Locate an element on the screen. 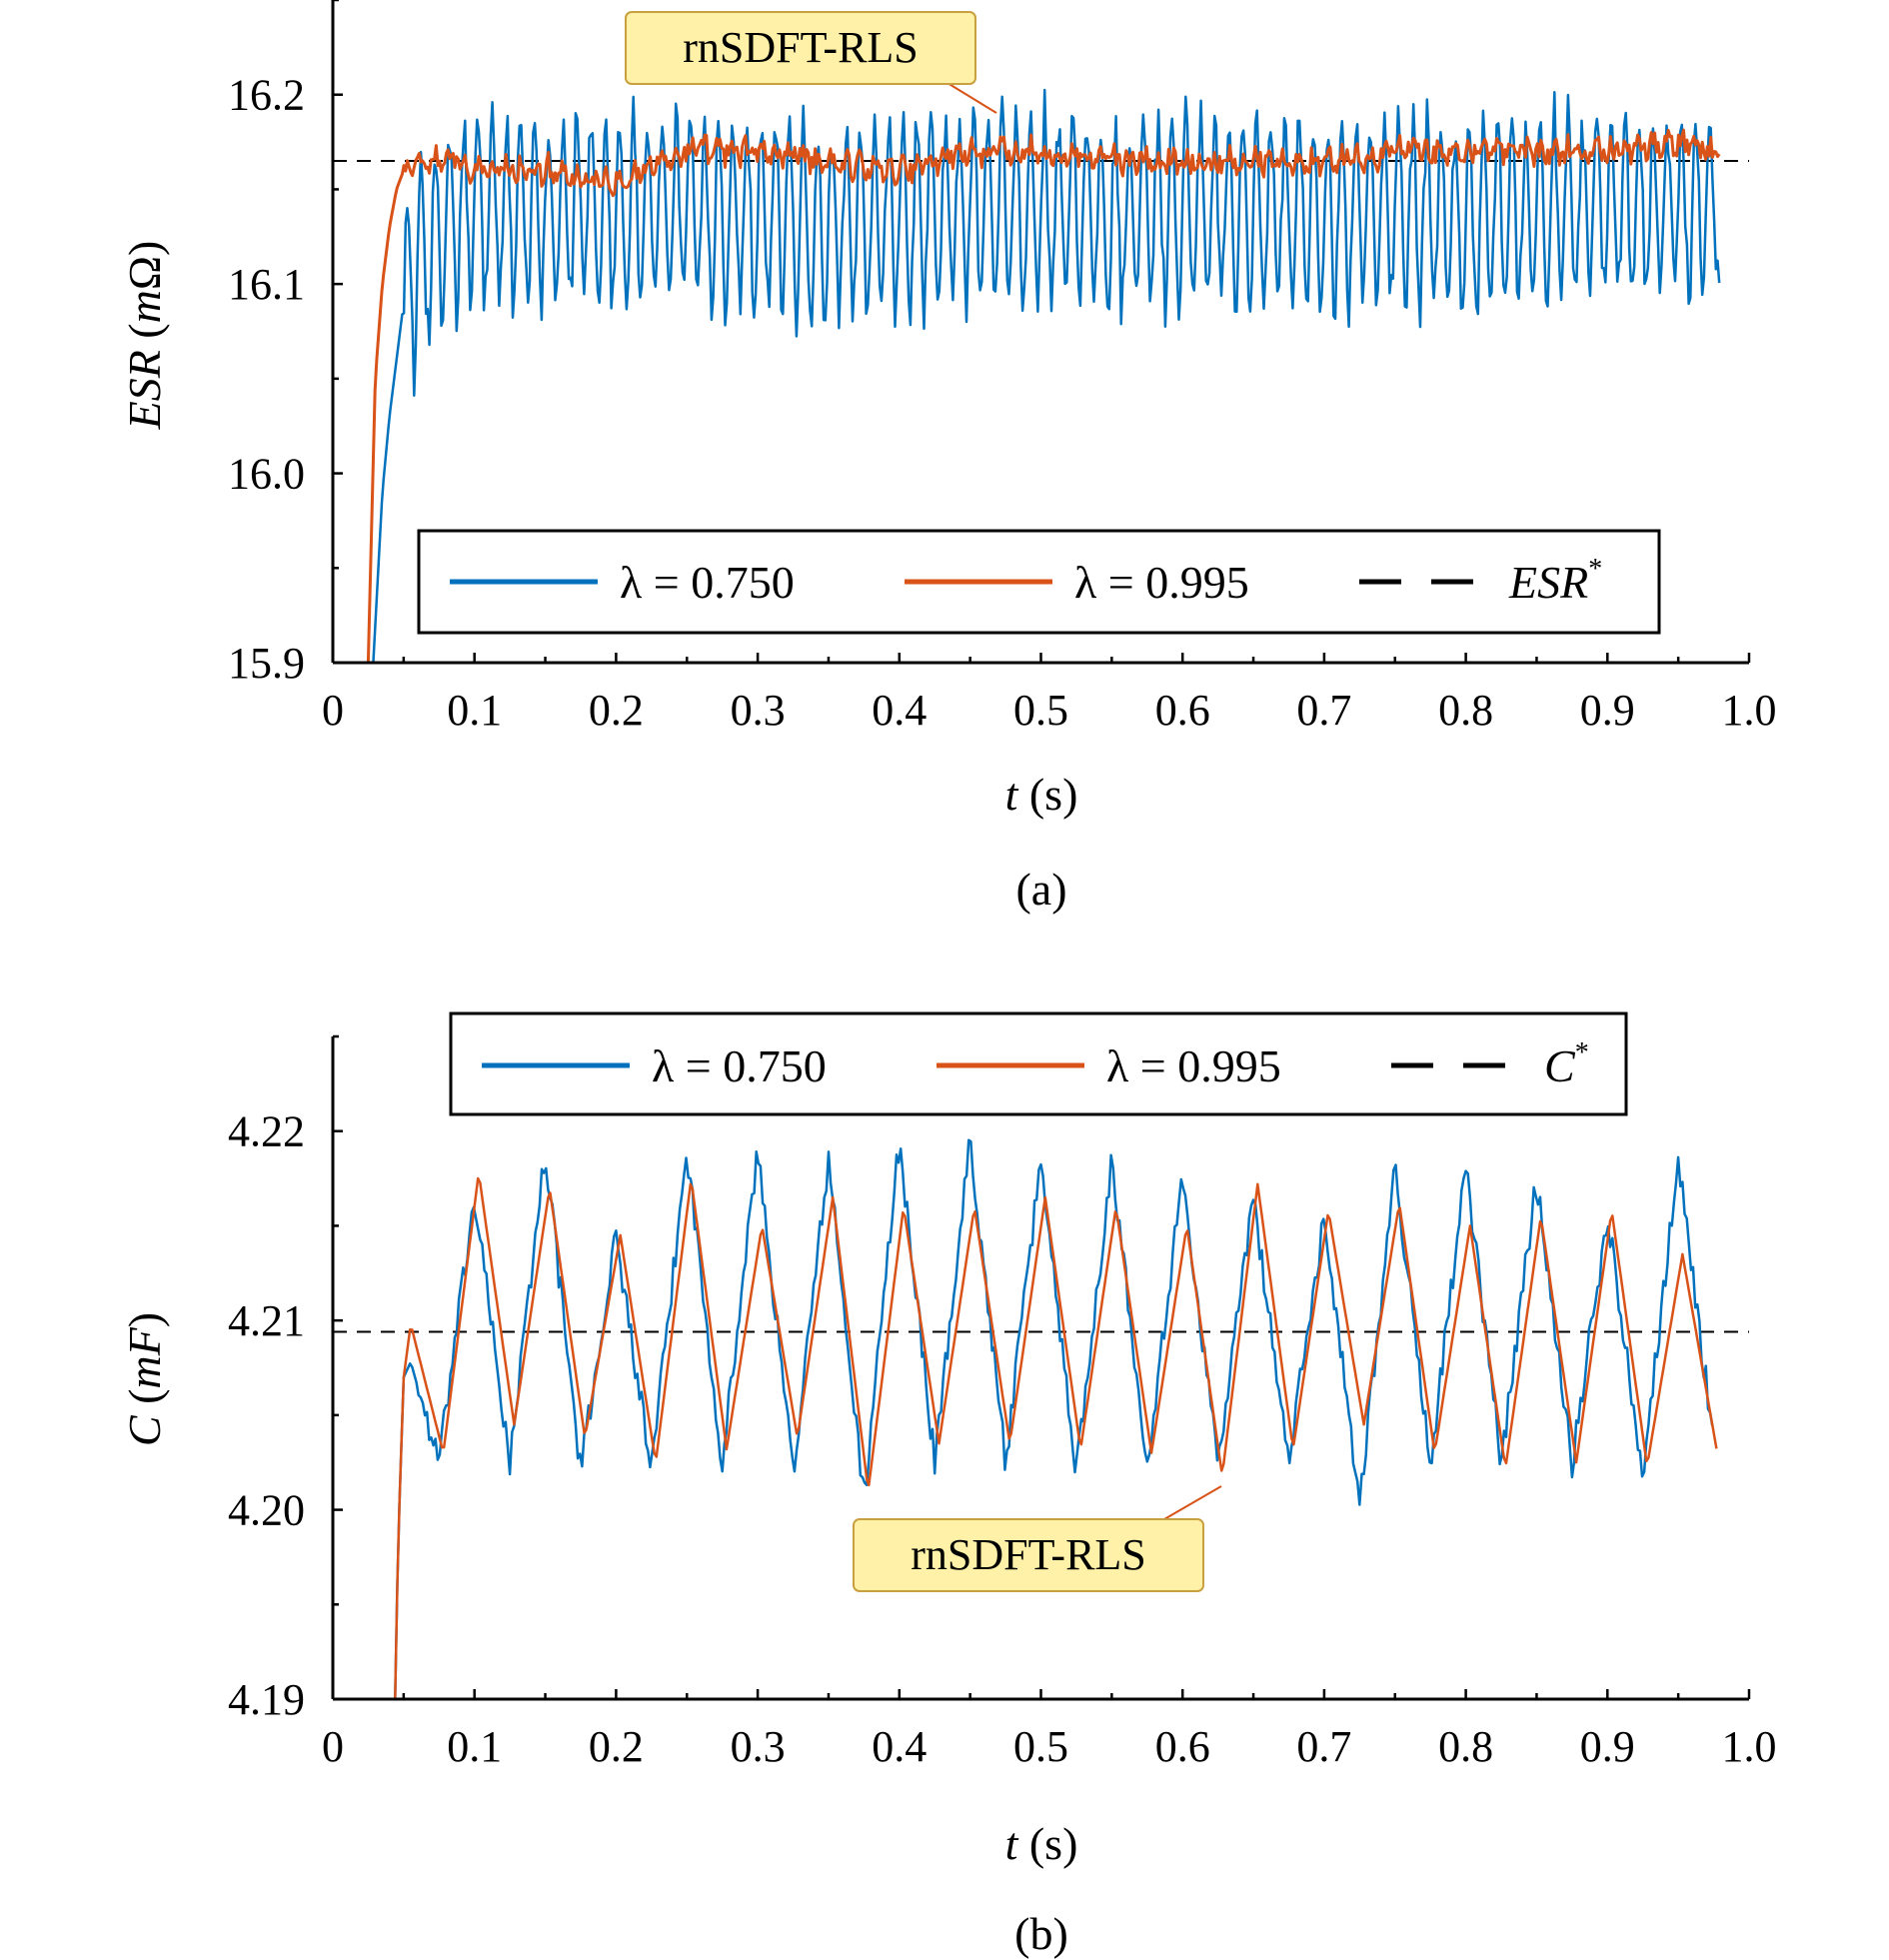 Image resolution: width=1889 pixels, height=1960 pixels. panel-b-x-tick-label: 1.0 is located at coordinates (1749, 1747).